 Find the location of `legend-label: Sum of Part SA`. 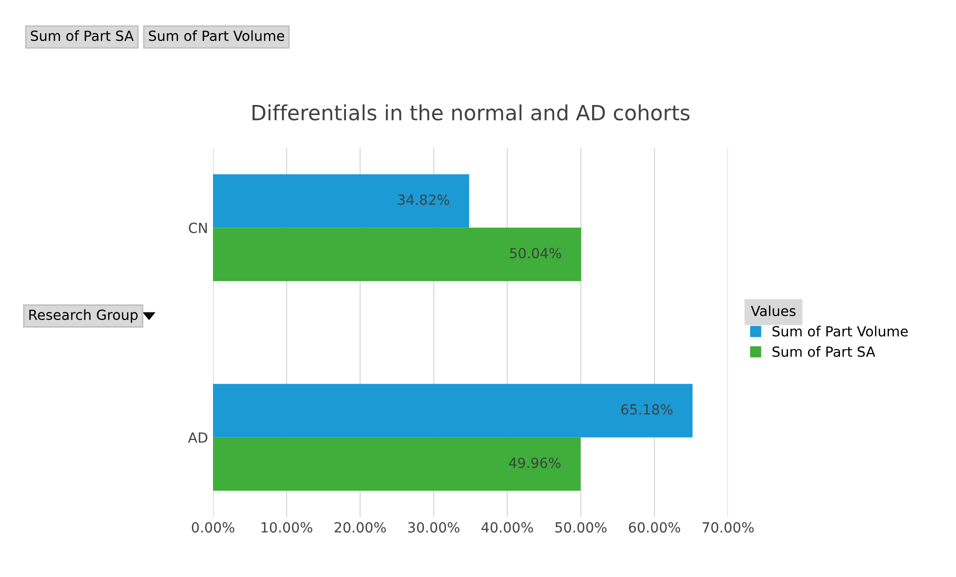

legend-label: Sum of Part SA is located at coordinates (824, 351).